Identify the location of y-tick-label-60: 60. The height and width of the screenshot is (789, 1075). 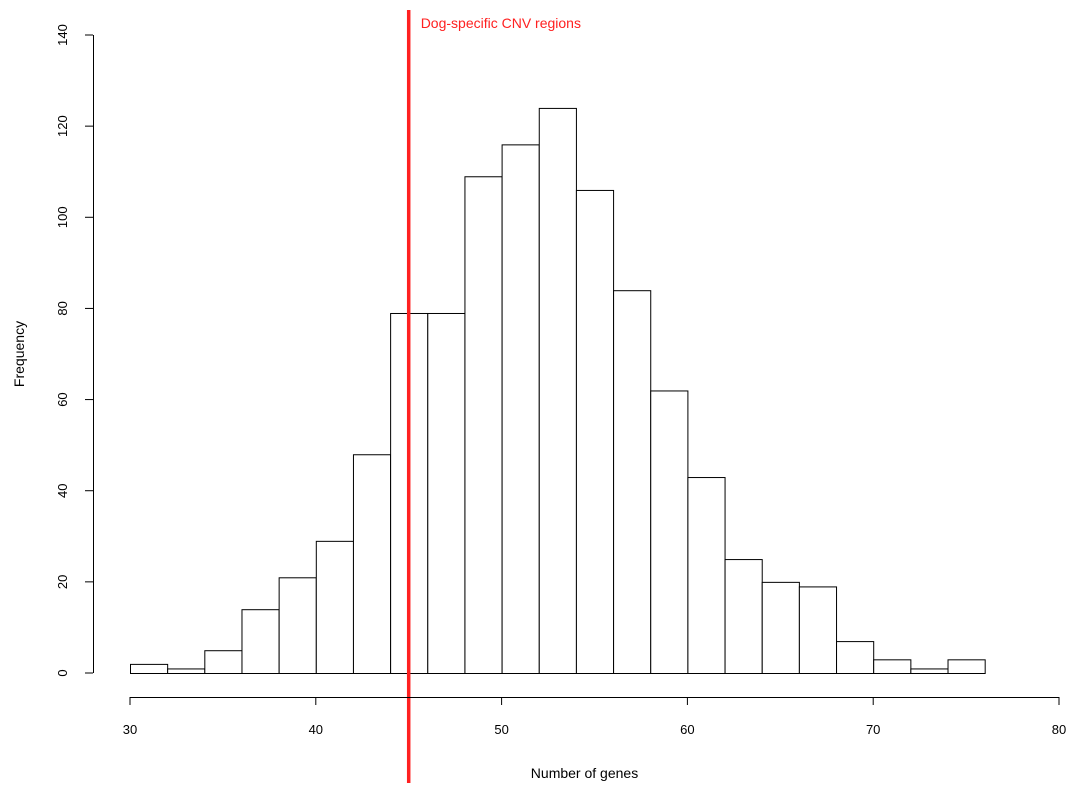
(62, 399).